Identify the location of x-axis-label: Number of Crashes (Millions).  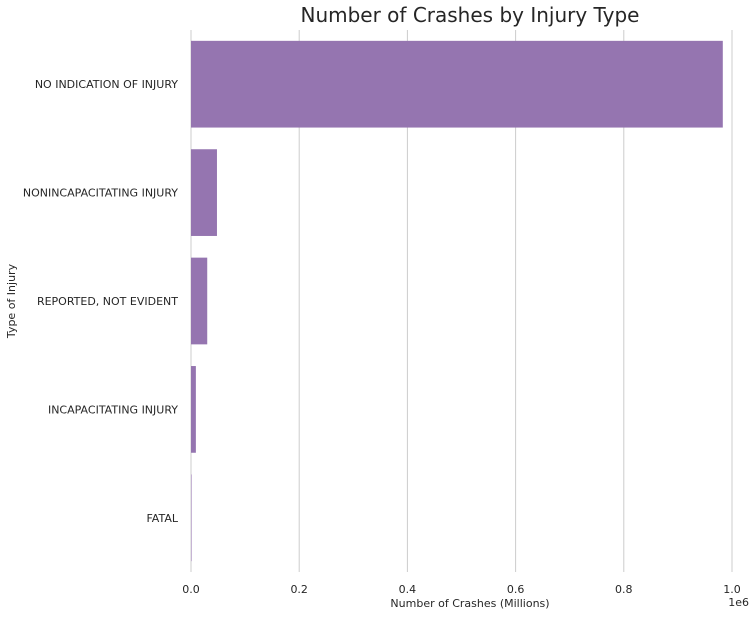
(469, 603).